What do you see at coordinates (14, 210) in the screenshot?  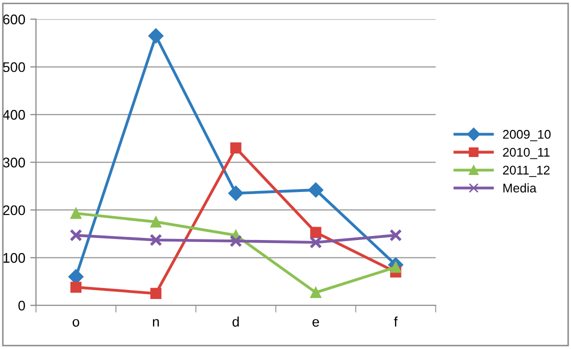 I see `y-tick-label: 200` at bounding box center [14, 210].